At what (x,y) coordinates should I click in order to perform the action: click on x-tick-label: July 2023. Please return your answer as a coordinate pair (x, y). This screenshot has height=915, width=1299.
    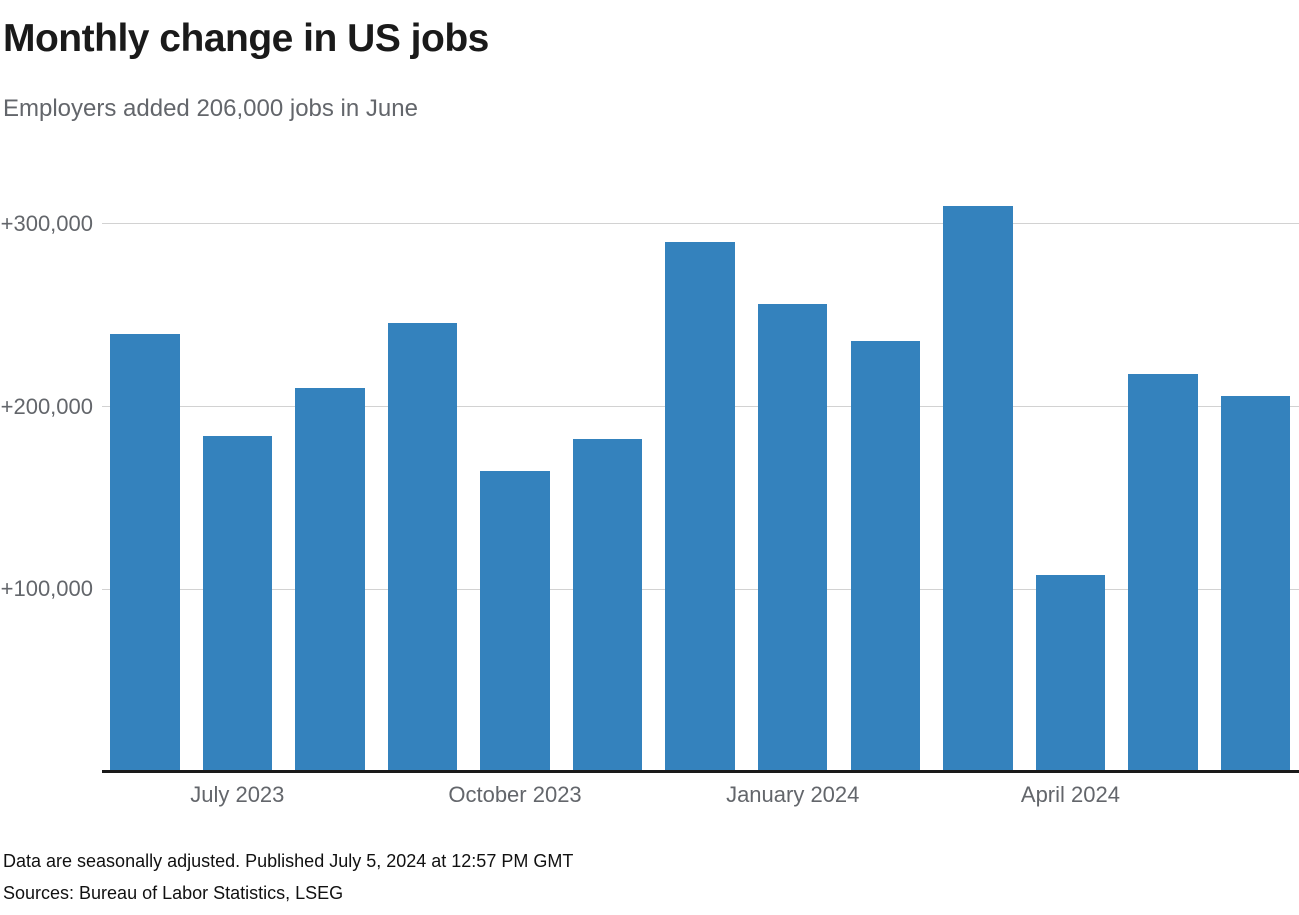
    Looking at the image, I should click on (237, 794).